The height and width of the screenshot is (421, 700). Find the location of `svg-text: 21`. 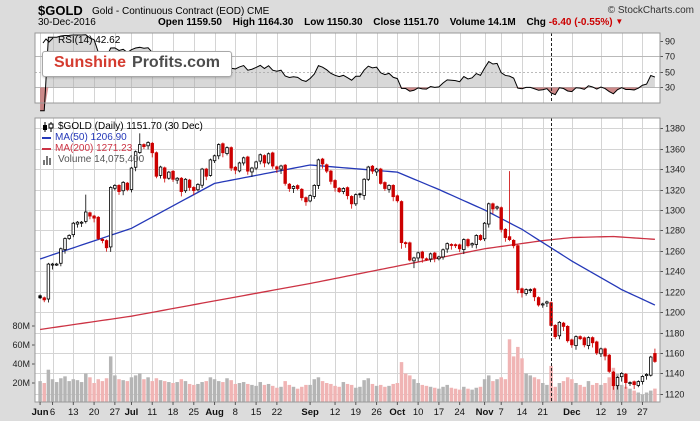

svg-text: 21 is located at coordinates (542, 412).